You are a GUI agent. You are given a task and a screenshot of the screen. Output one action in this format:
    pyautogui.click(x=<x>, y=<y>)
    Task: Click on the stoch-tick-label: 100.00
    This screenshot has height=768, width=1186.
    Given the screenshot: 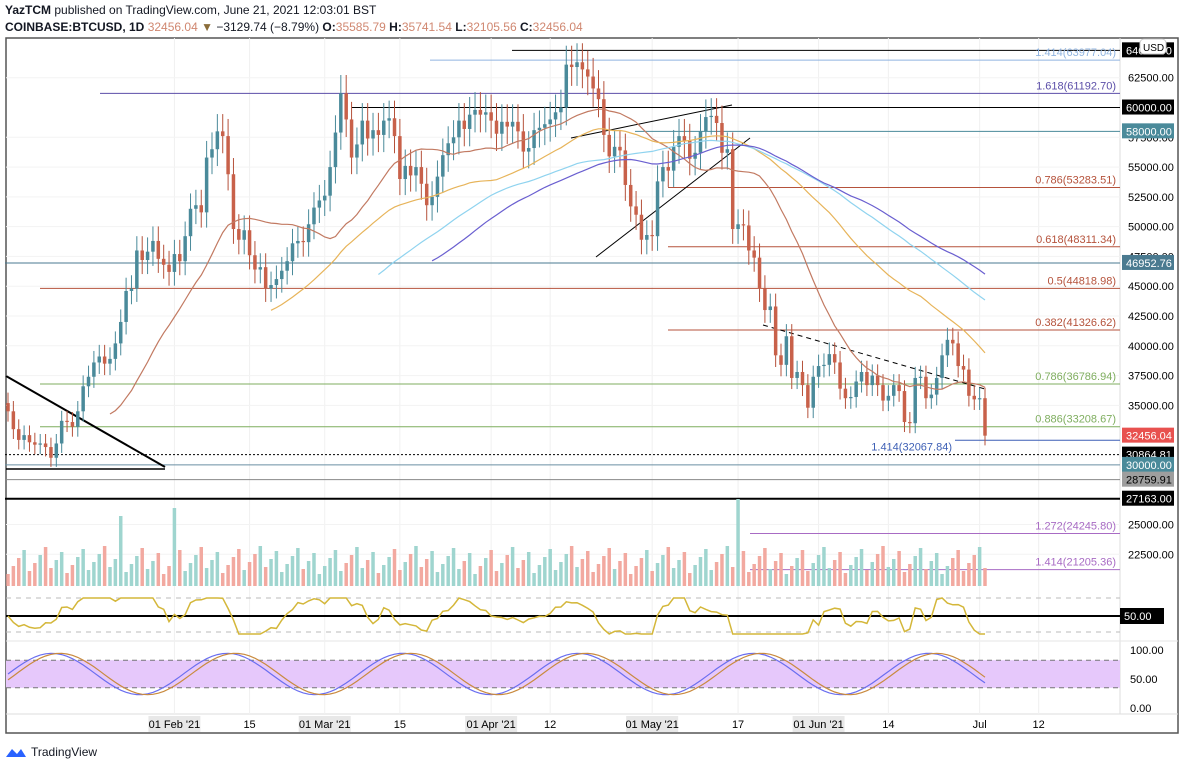 What is the action you would take?
    pyautogui.click(x=1147, y=651)
    